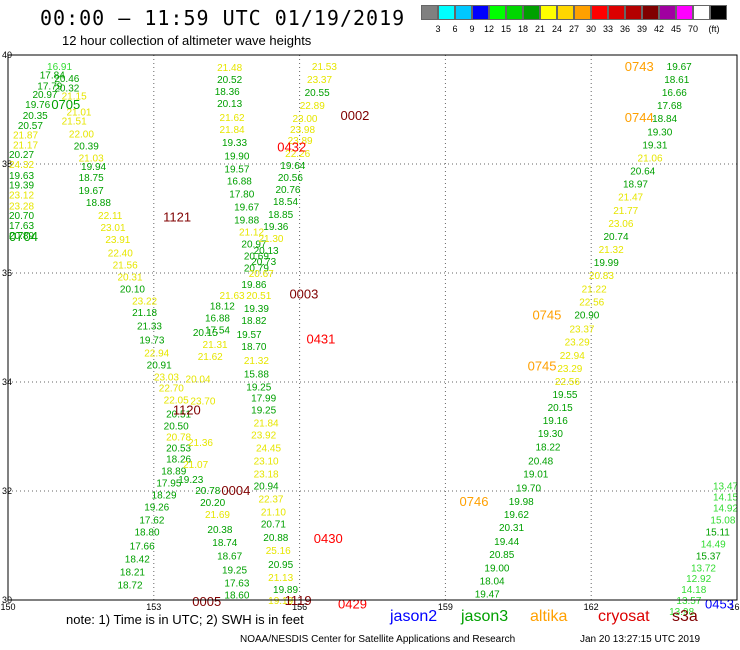 The width and height of the screenshot is (740, 650). I want to click on wave-height-point: 19.26, so click(156, 507).